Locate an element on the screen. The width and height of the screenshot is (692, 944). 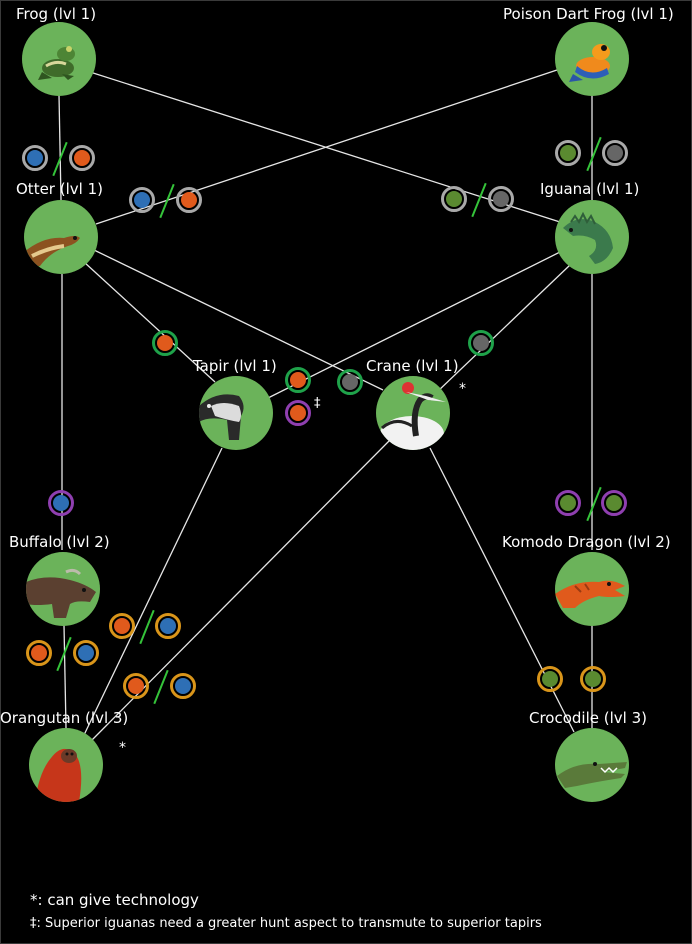
legend-technology: *: can give technology is located at coordinates (114, 900).